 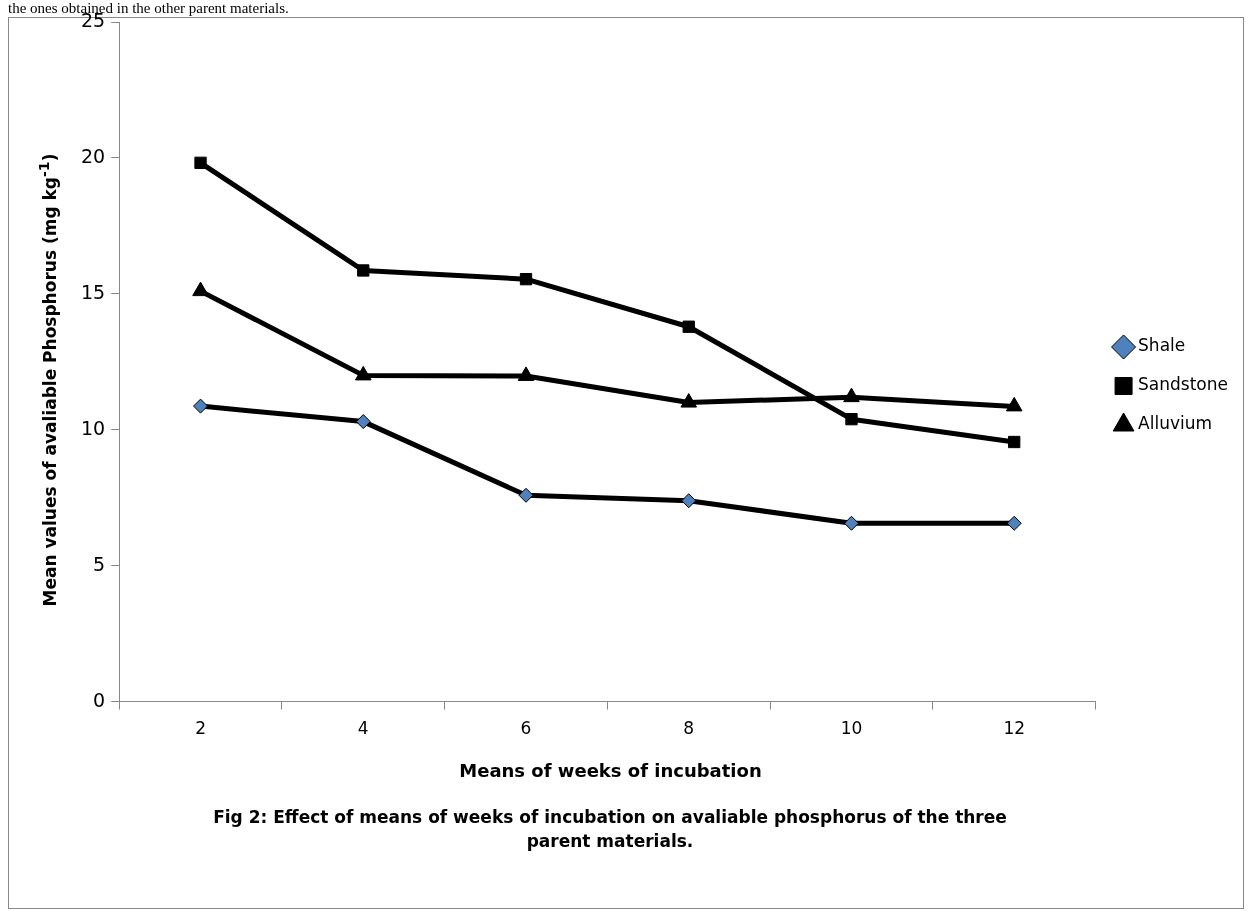 I want to click on y-tick-label: 5, so click(x=99, y=563).